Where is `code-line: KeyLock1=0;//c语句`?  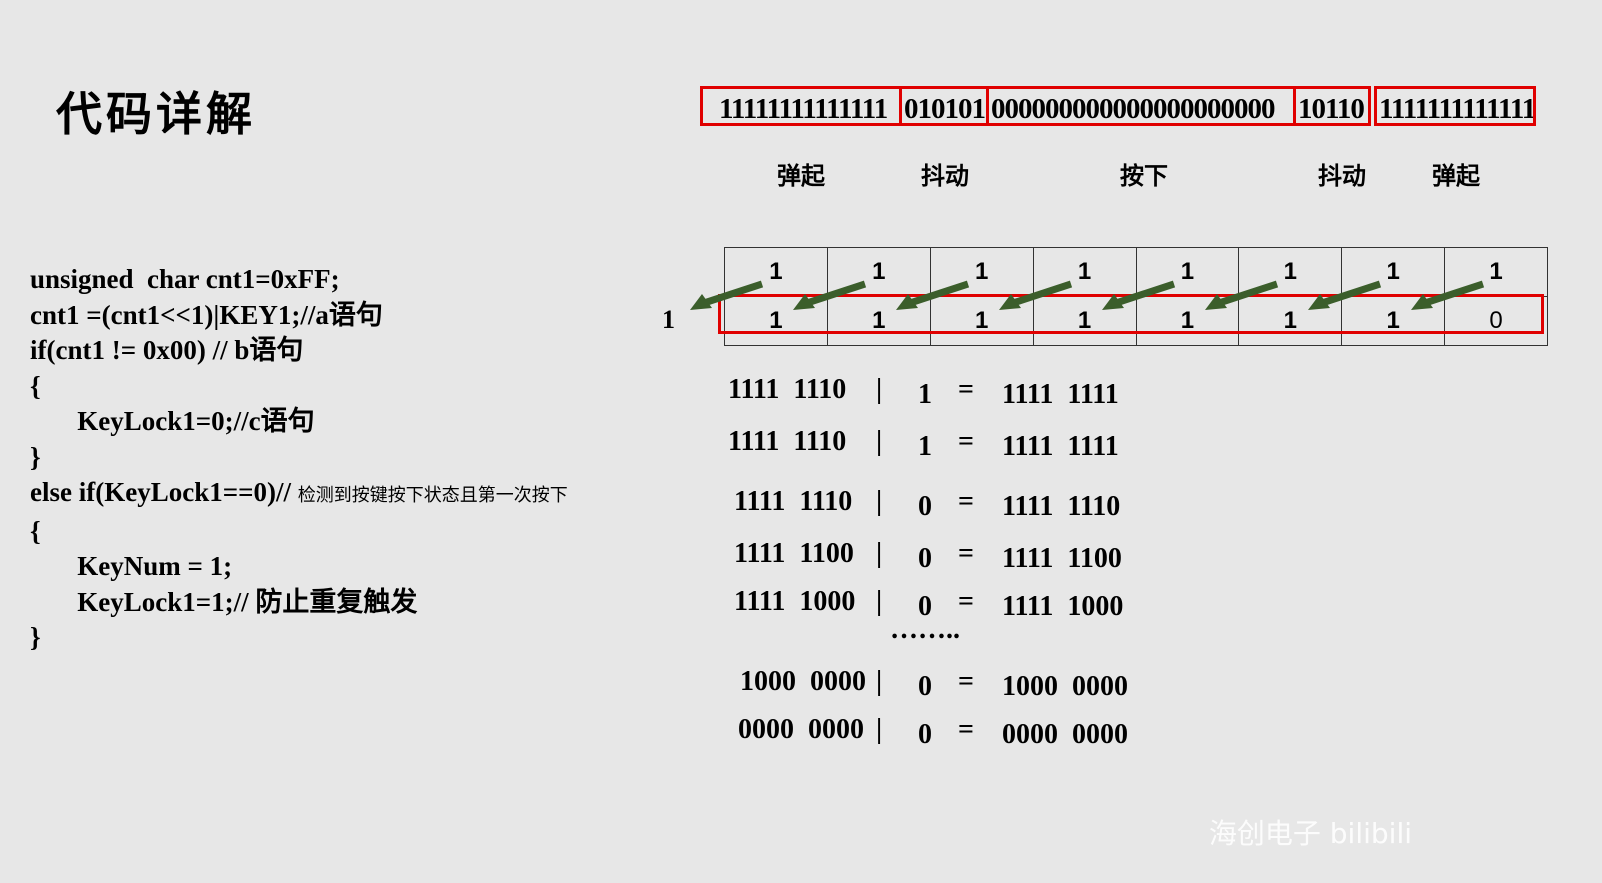 code-line: KeyLock1=0;//c语句 is located at coordinates (299, 422).